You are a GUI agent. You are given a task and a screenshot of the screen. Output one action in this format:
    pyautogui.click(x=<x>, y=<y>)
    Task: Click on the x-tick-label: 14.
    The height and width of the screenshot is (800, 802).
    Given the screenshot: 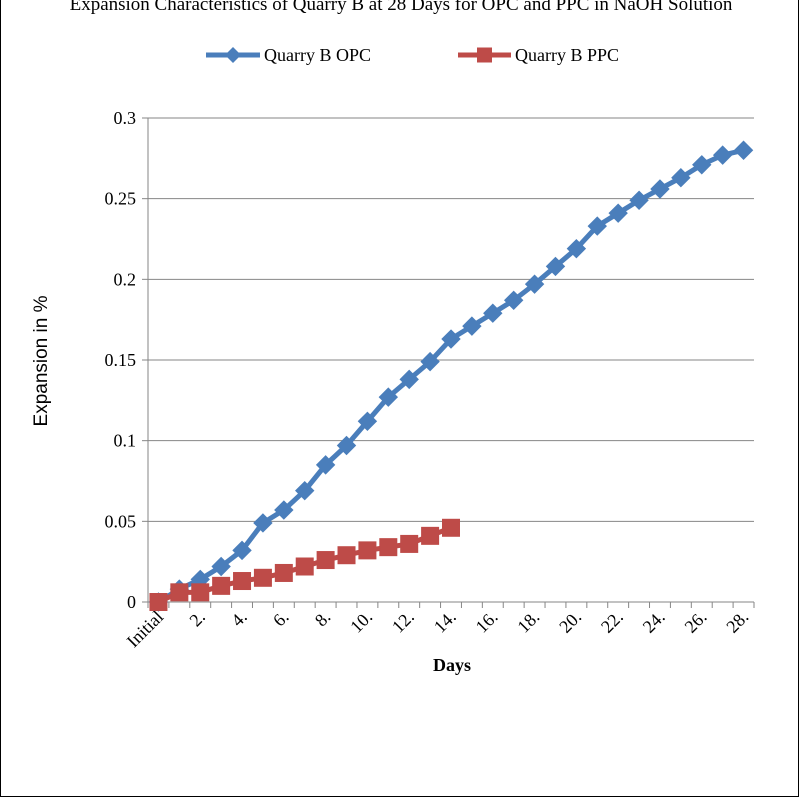 What is the action you would take?
    pyautogui.click(x=445, y=622)
    